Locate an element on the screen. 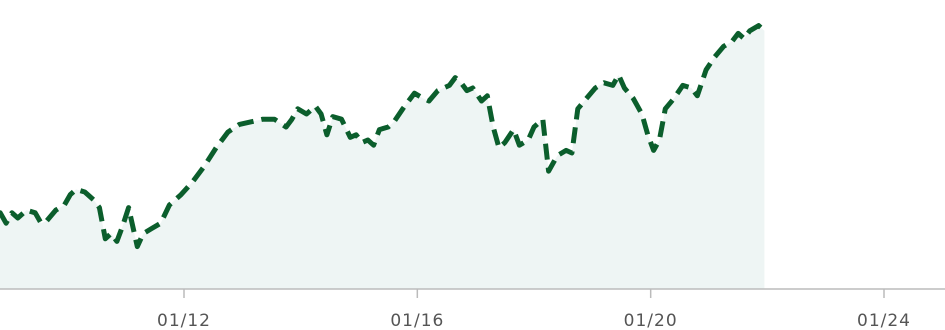 The height and width of the screenshot is (330, 945). x-tick-label: 01/12 is located at coordinates (184, 320).